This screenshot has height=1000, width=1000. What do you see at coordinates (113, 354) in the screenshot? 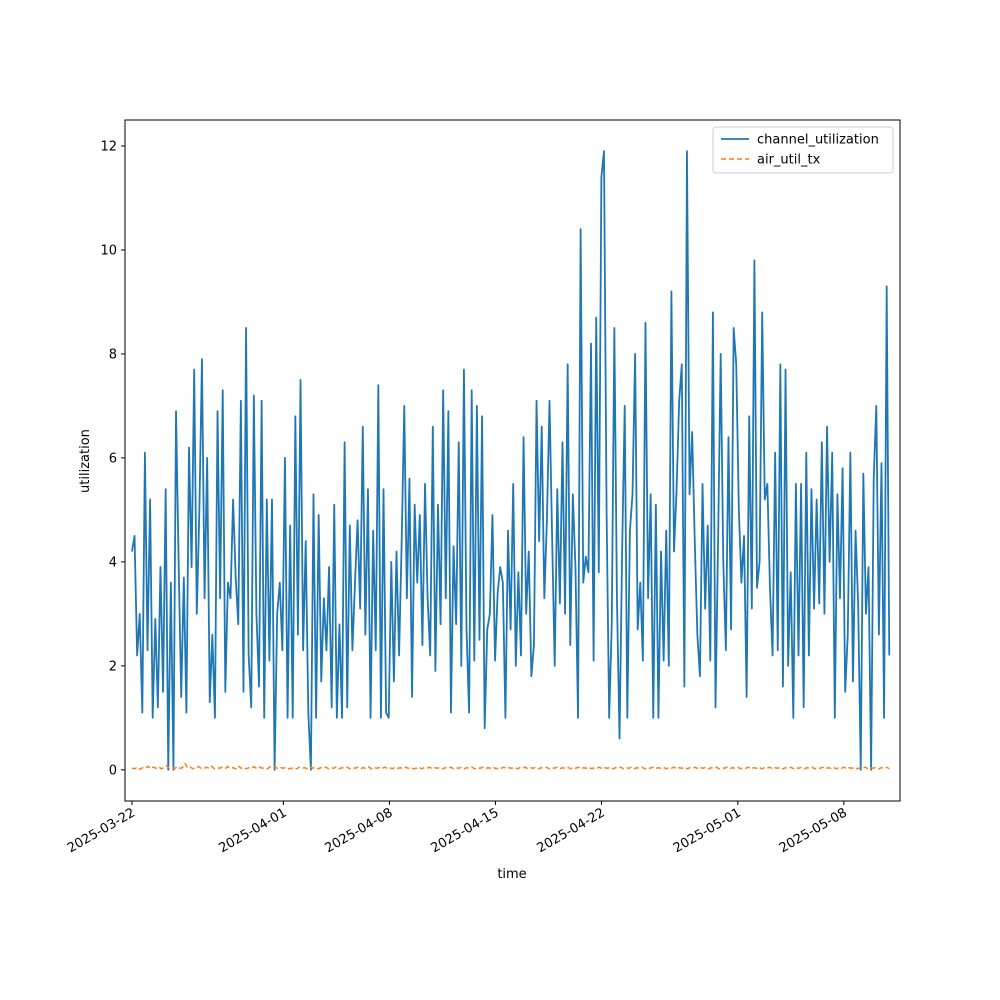
I see `y-tick-label: 8` at bounding box center [113, 354].